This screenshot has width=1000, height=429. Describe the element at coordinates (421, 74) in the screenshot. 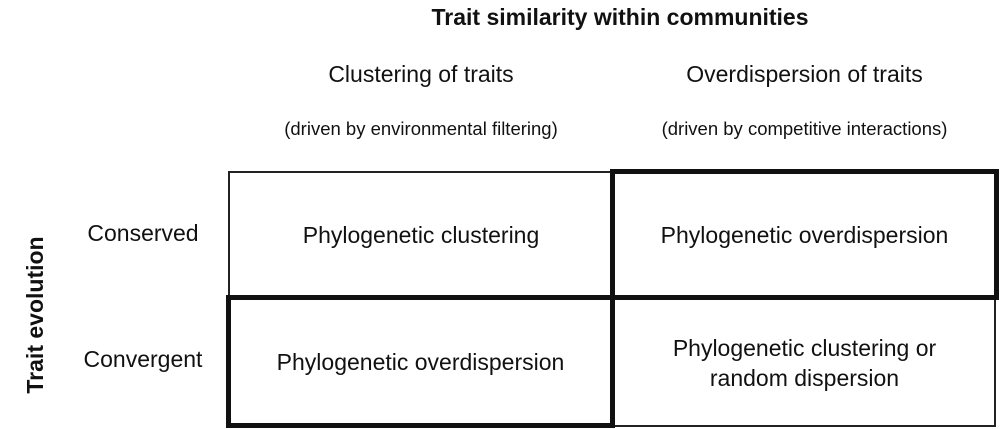

I see `column-heading-clustering: Clustering of traits` at that location.